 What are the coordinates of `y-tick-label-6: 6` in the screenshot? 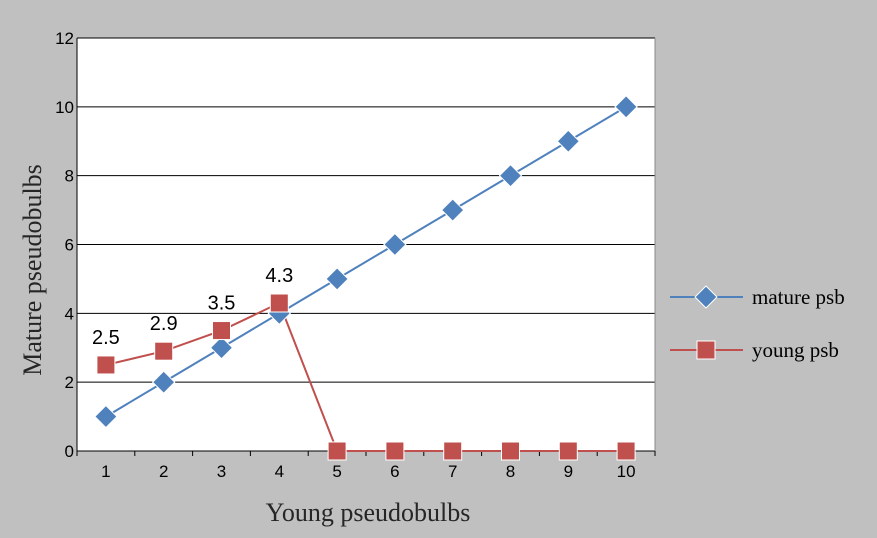 It's located at (69, 245).